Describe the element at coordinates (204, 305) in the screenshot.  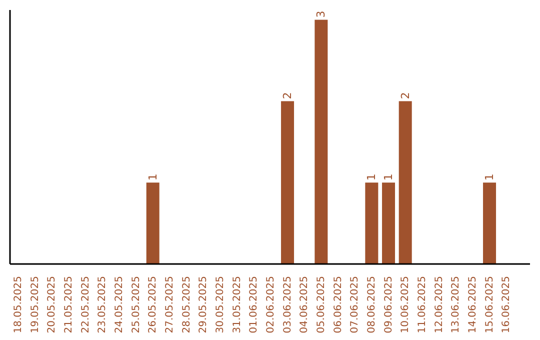
I see `x-tick-label: 29.05.2025` at that location.